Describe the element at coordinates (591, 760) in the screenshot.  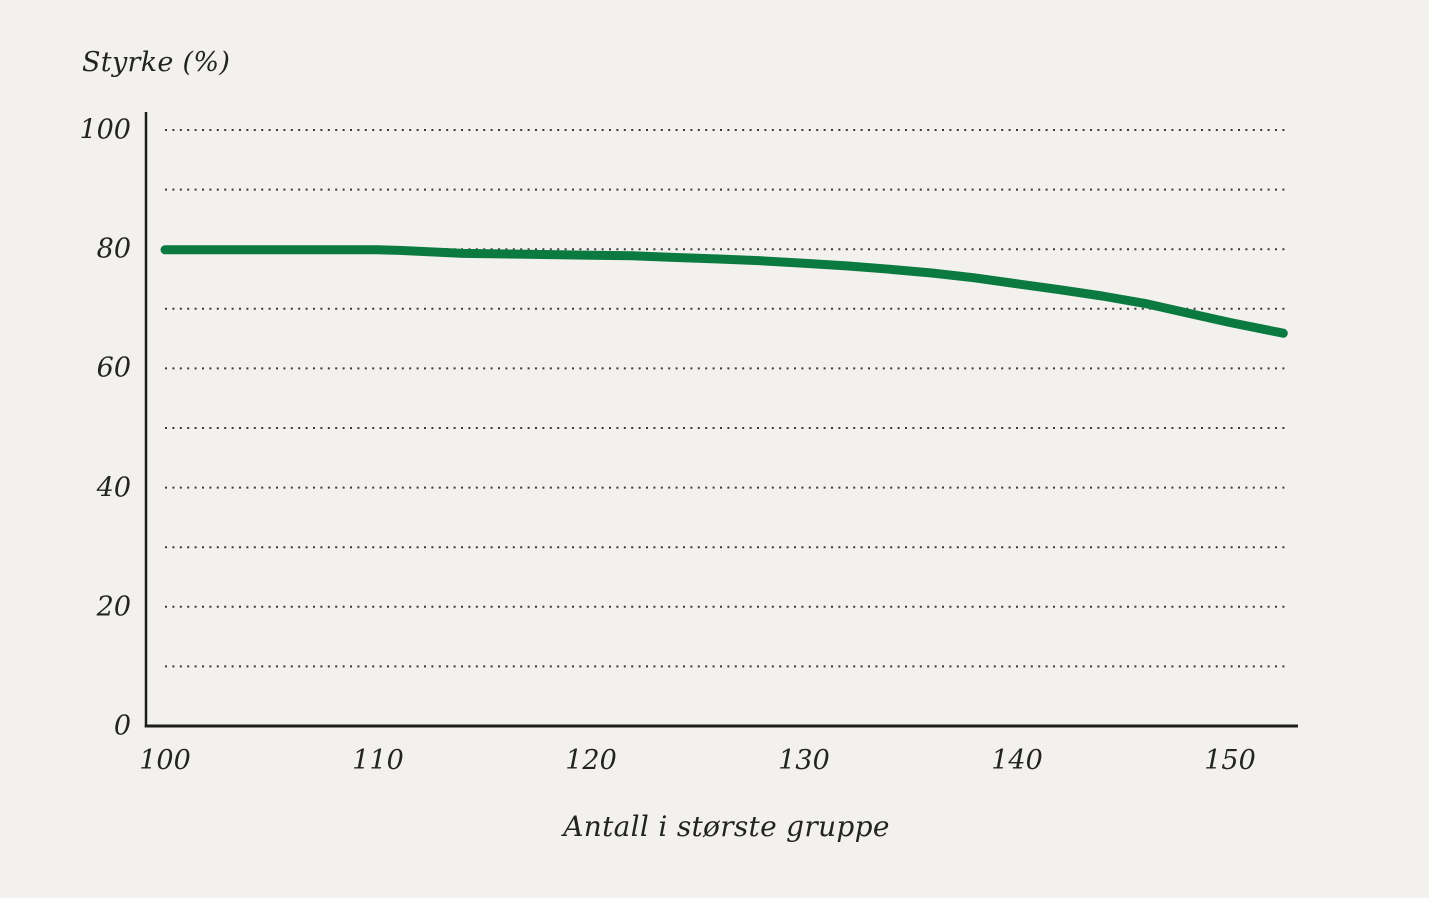
I see `x-tick-label-120: 120` at that location.